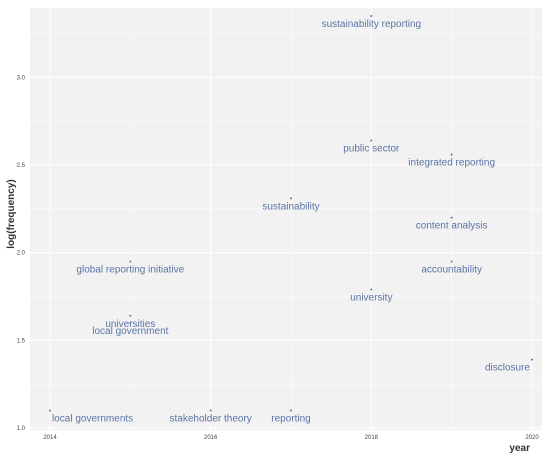  What do you see at coordinates (372, 24) in the screenshot?
I see `point-label: sustainability reporting` at bounding box center [372, 24].